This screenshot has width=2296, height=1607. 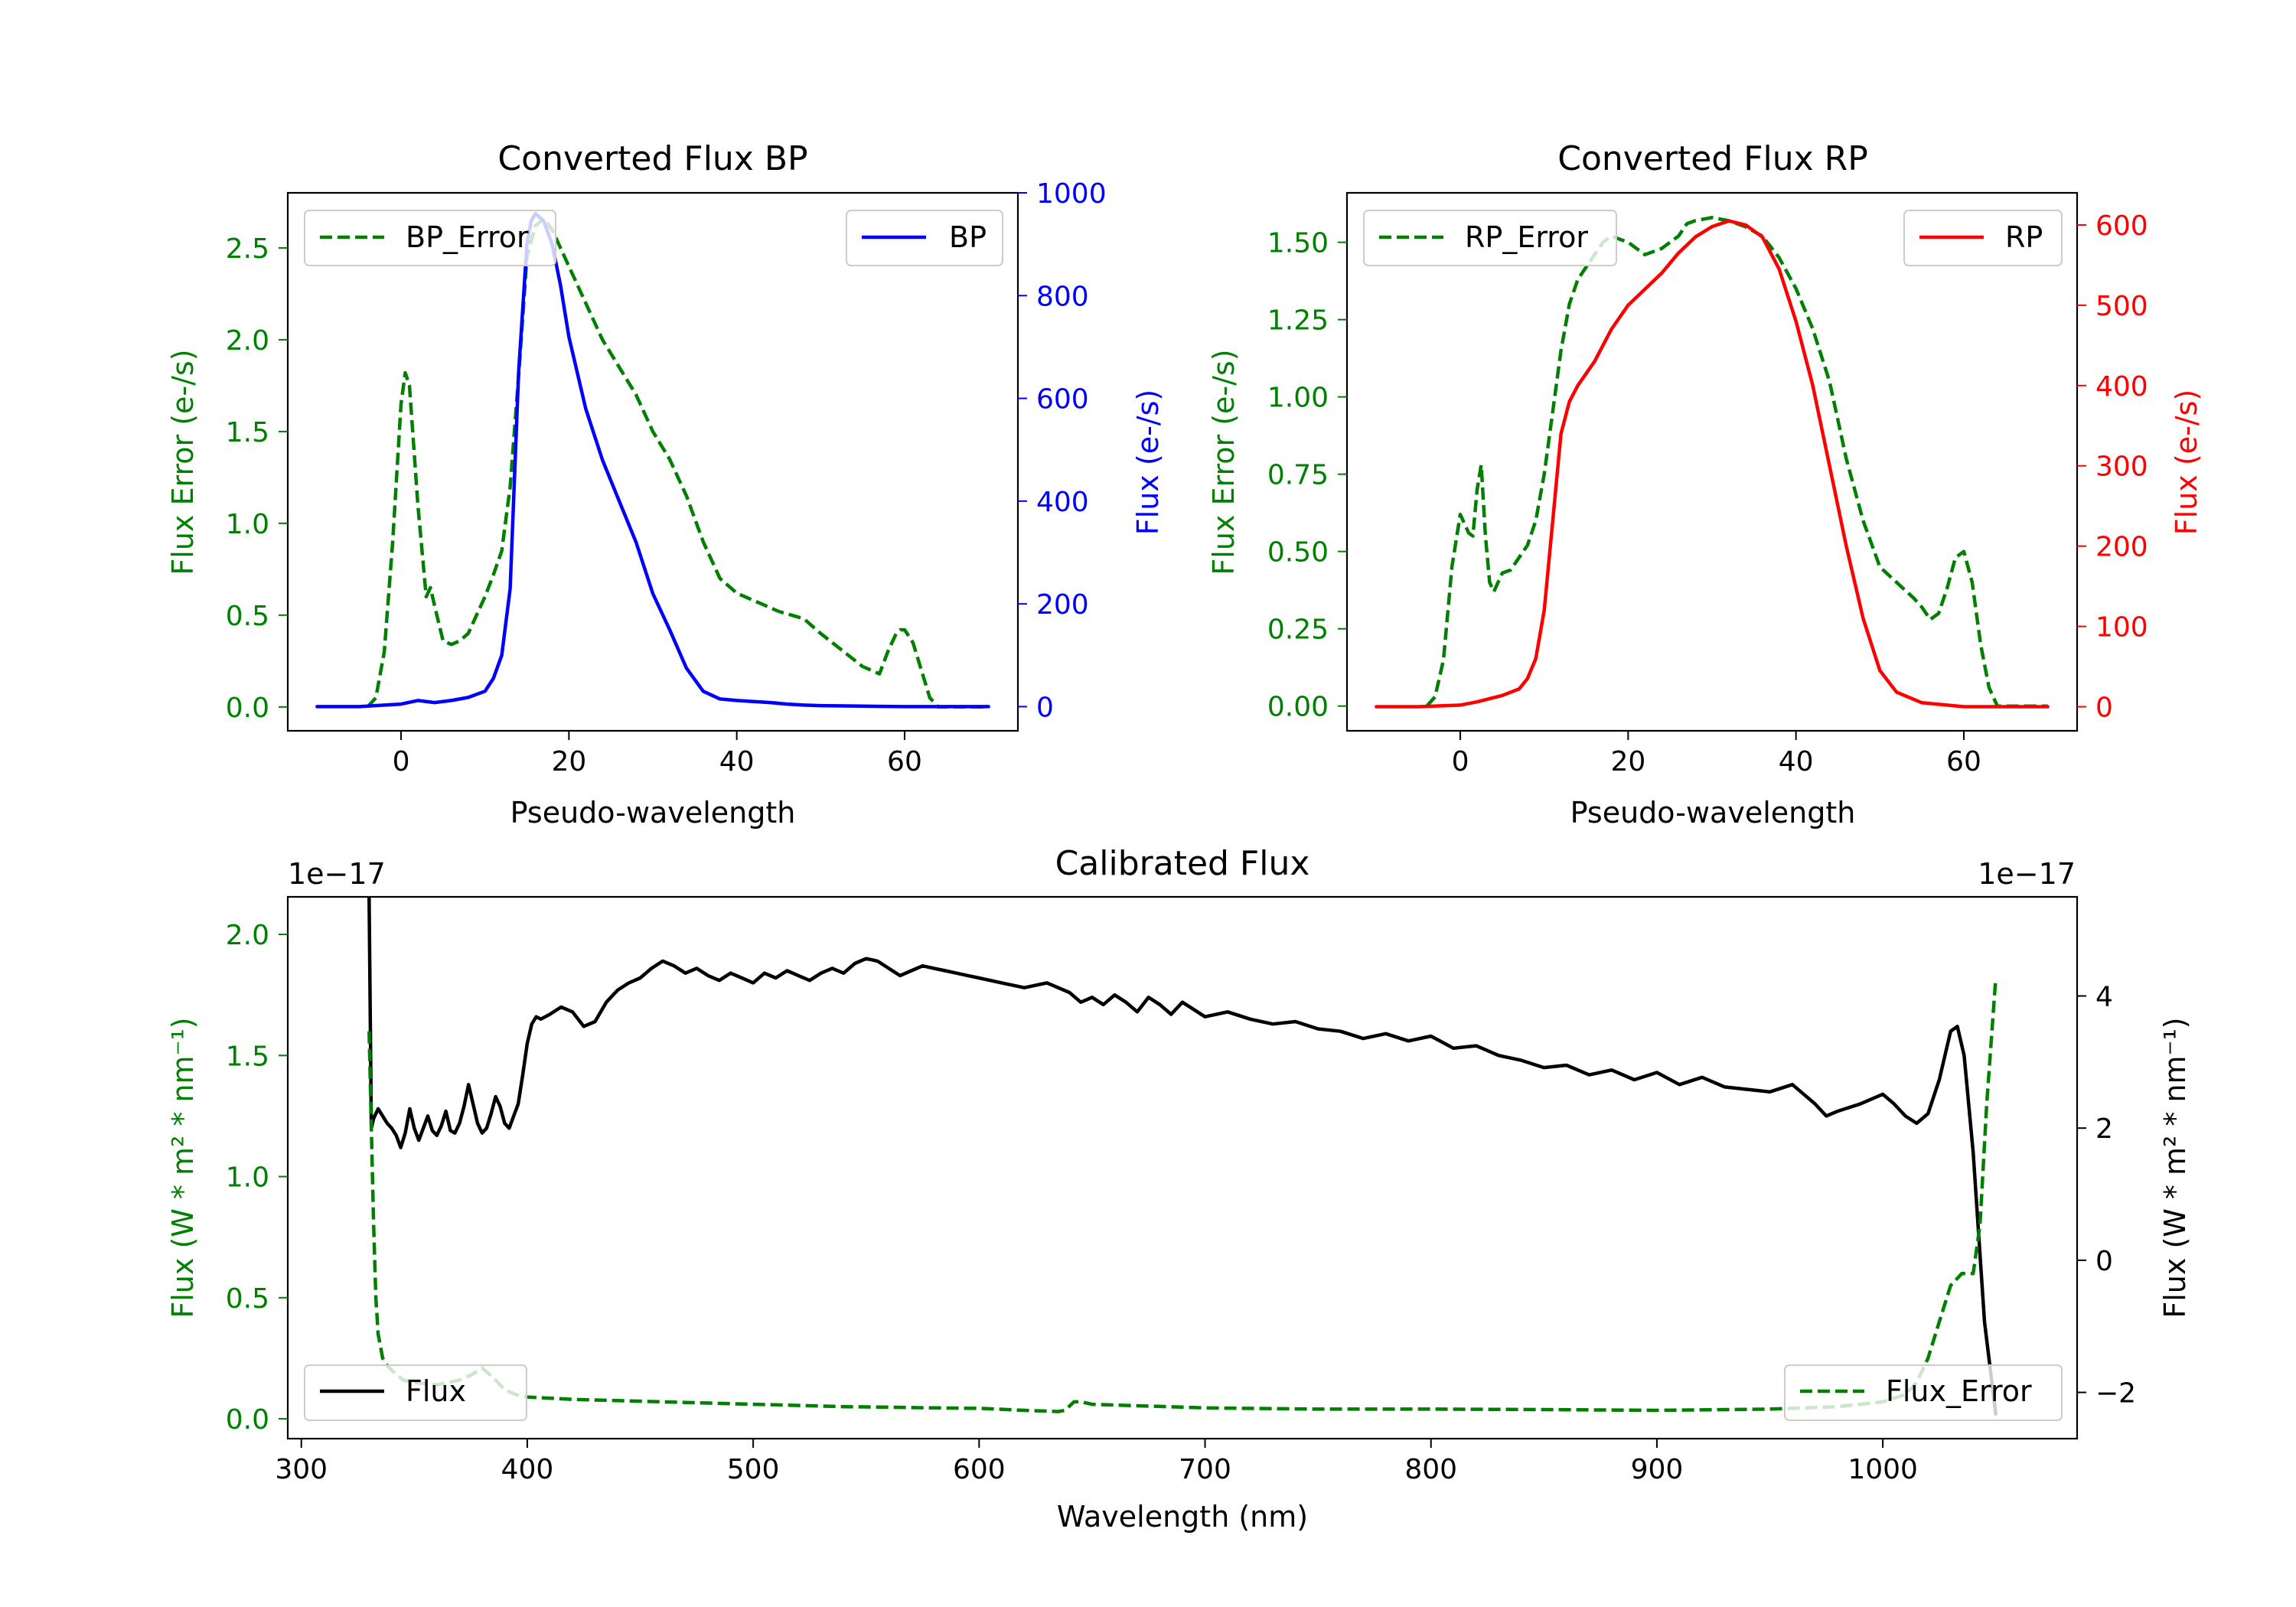 I want to click on cal-y-right-tick-label: −2, so click(x=2115, y=1394).